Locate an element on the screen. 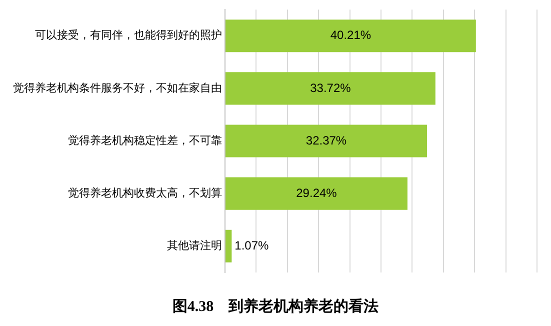 This screenshot has width=551, height=326. y-tick-label: 觉得养老机构稳定性差，不可靠 is located at coordinates (145, 140).